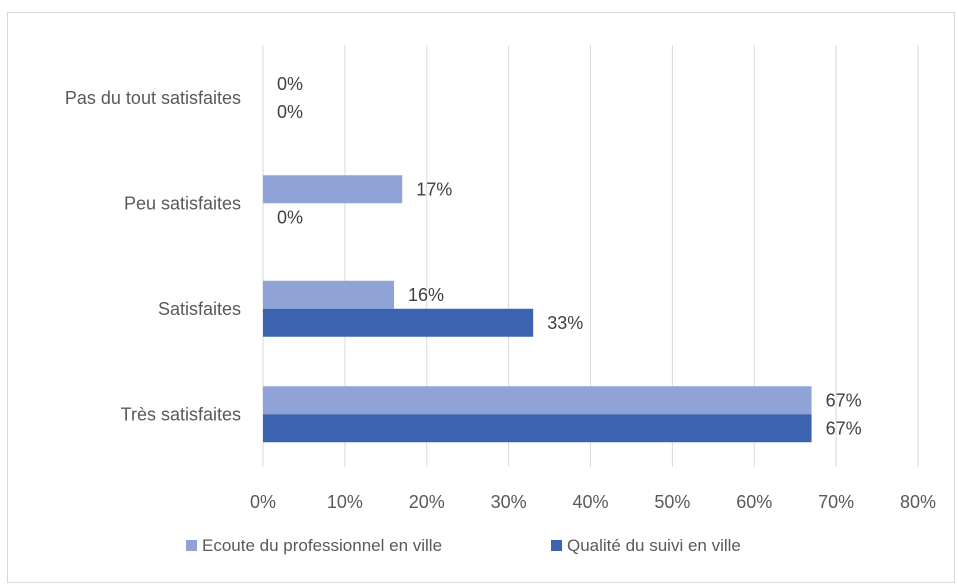 This screenshot has width=958, height=585. What do you see at coordinates (345, 502) in the screenshot?
I see `x-tick-label: 10%` at bounding box center [345, 502].